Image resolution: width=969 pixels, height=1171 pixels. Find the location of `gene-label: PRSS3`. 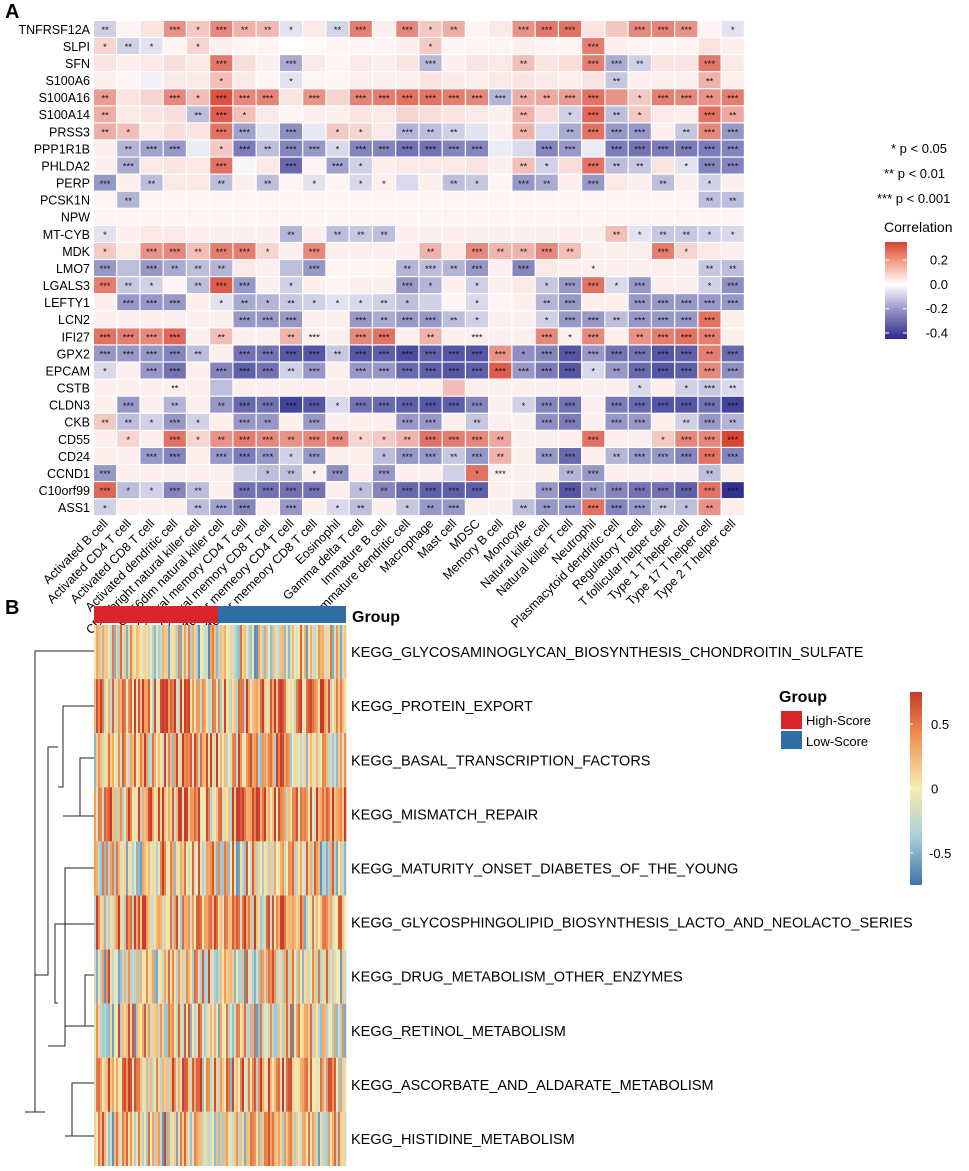

gene-label: PRSS3 is located at coordinates (69, 132).